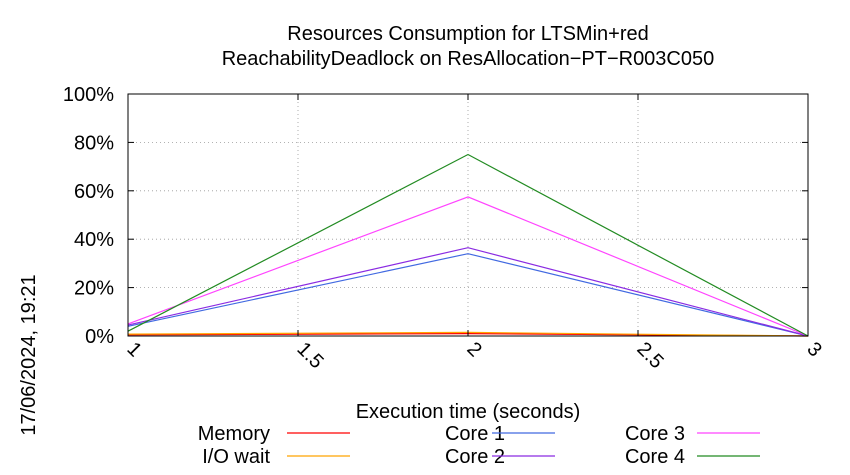 This screenshot has height=475, width=850. Describe the element at coordinates (649, 355) in the screenshot. I see `x-tick-label: 2.5` at that location.